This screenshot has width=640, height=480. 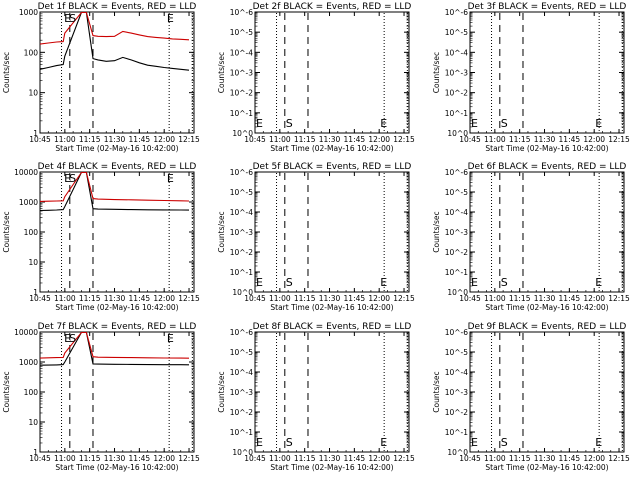 I want to click on det-4f-series-lld, so click(x=114, y=186).